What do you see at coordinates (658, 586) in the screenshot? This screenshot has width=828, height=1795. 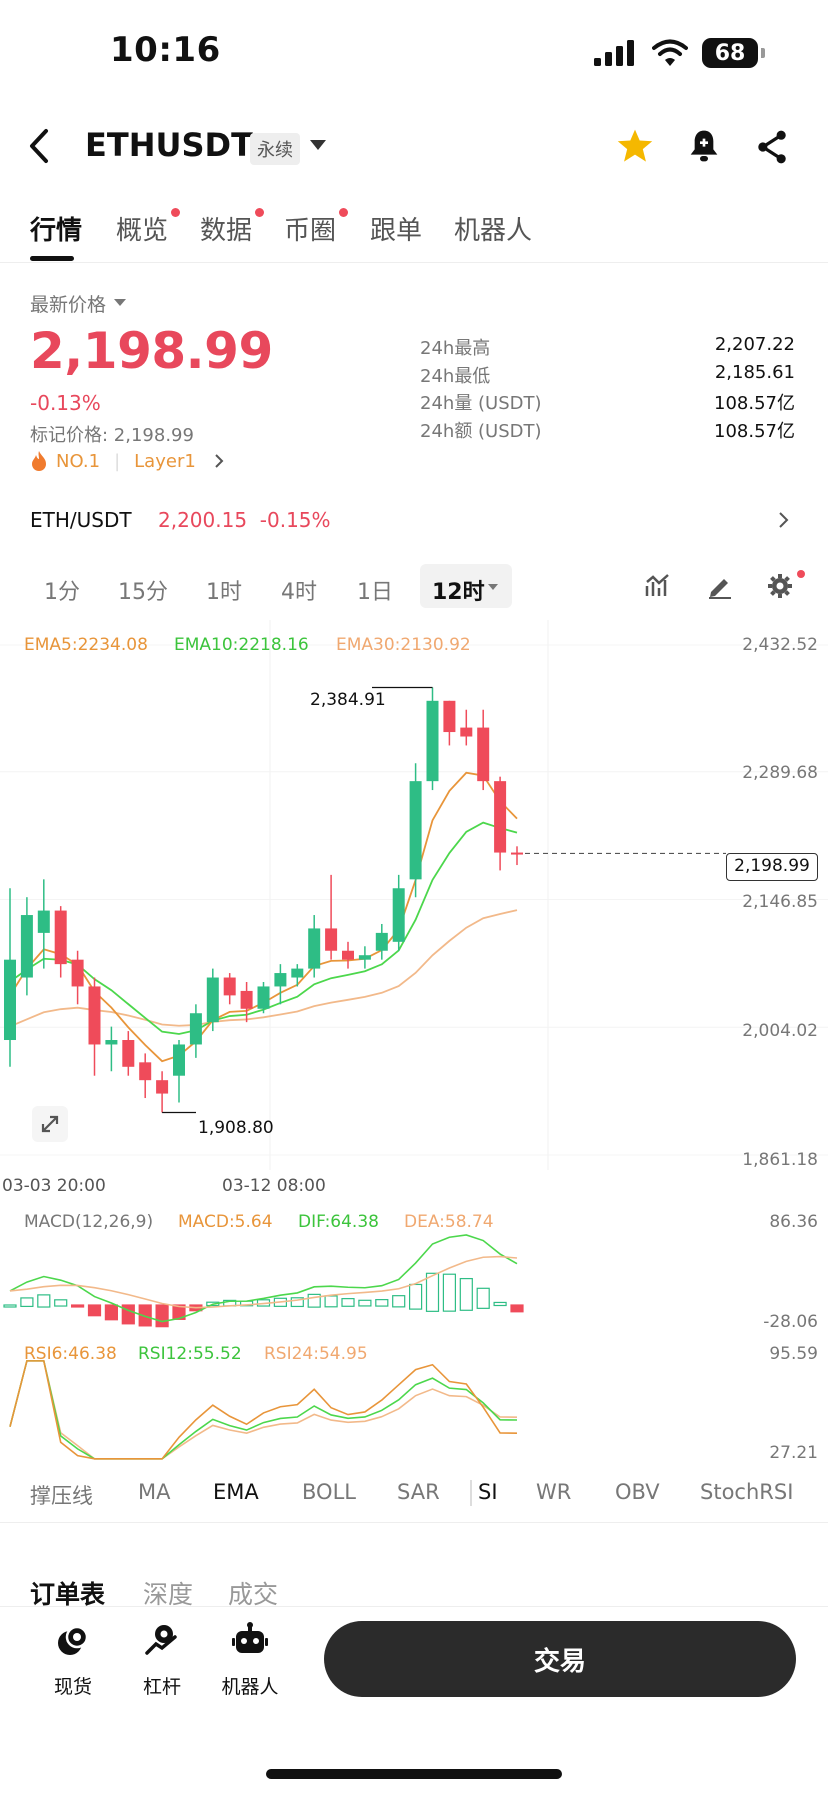 I see `indicator-chart-icon` at bounding box center [658, 586].